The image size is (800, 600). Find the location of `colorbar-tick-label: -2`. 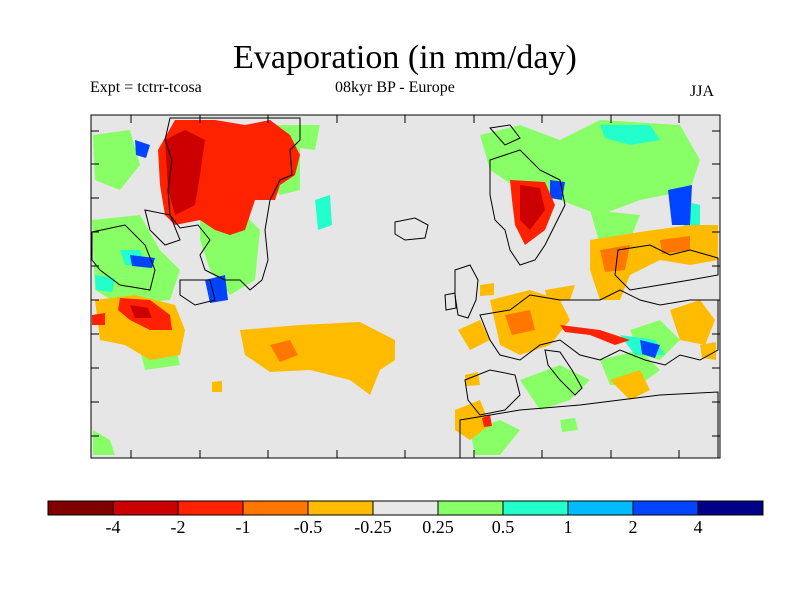

colorbar-tick-label: -2 is located at coordinates (178, 527).